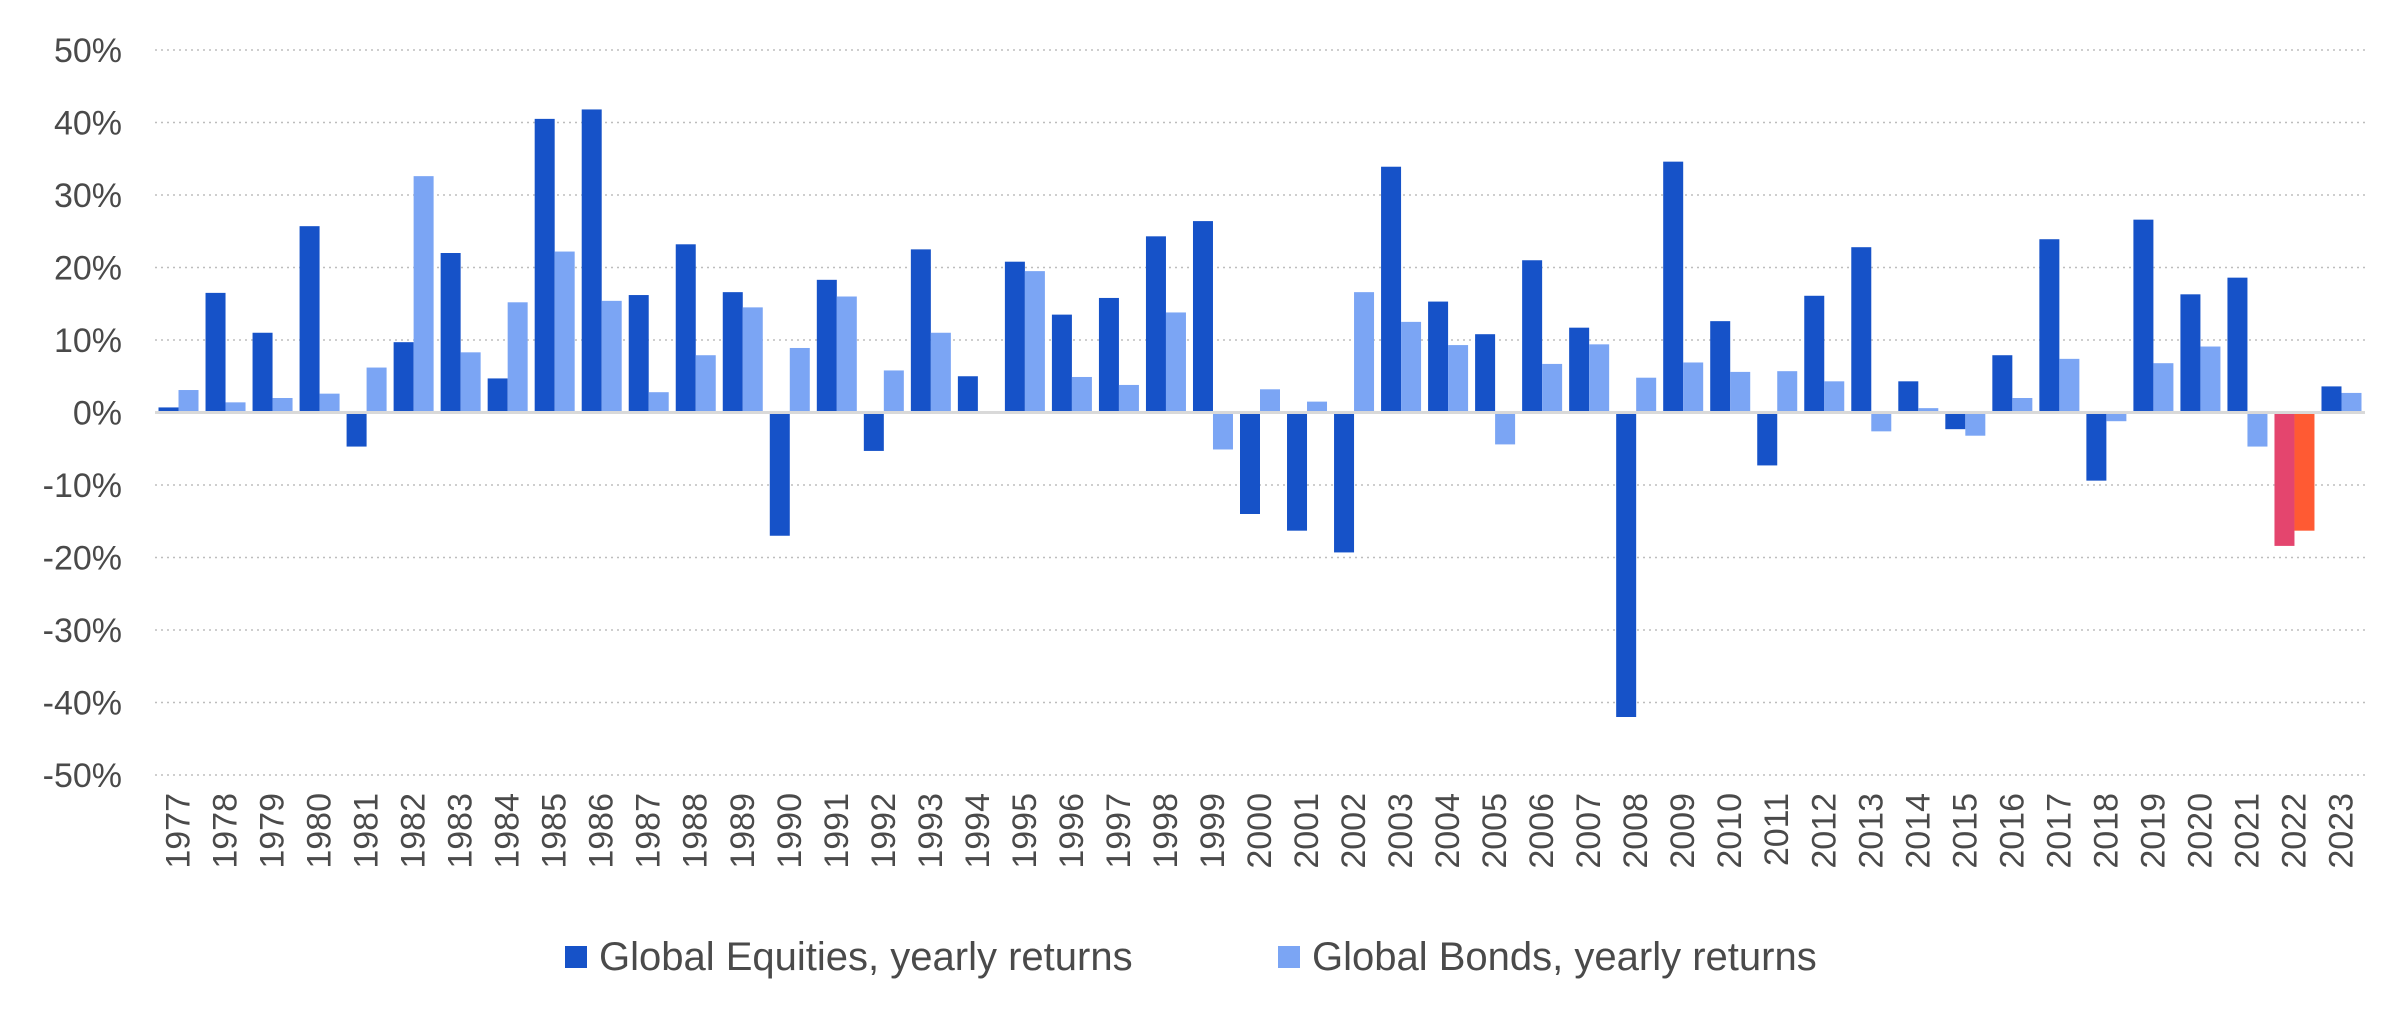 The width and height of the screenshot is (2398, 1019). I want to click on equities-bar-2001, so click(1297, 471).